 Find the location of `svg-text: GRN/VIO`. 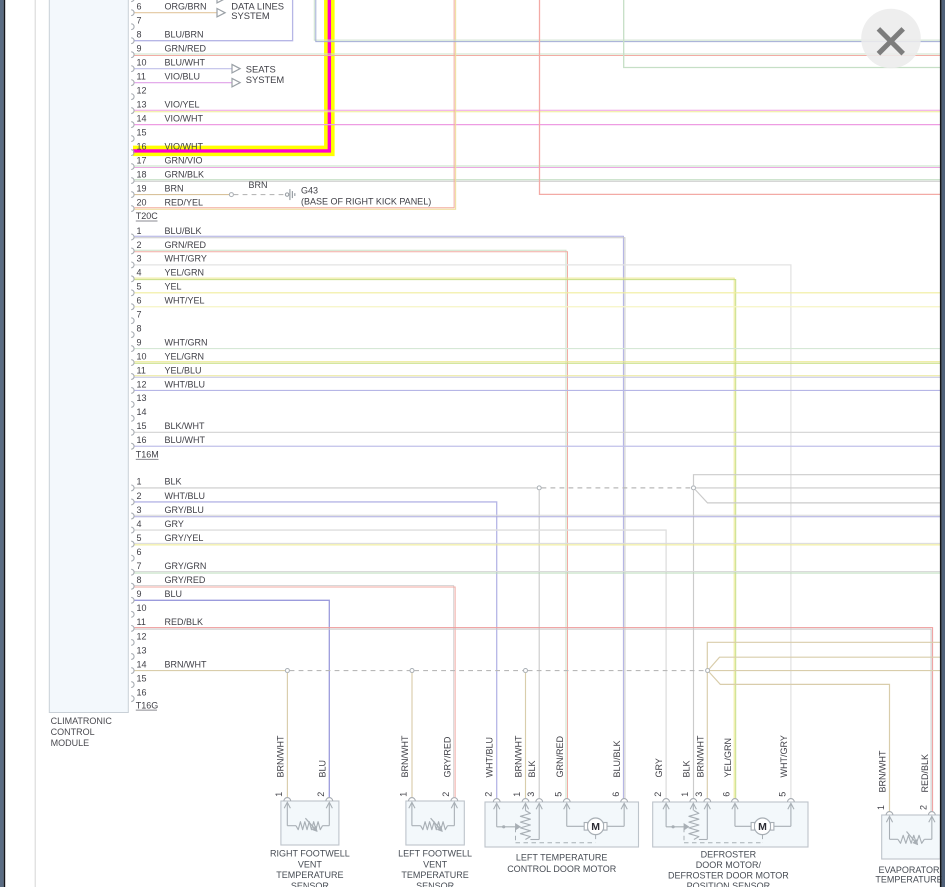

svg-text: GRN/VIO is located at coordinates (184, 160).